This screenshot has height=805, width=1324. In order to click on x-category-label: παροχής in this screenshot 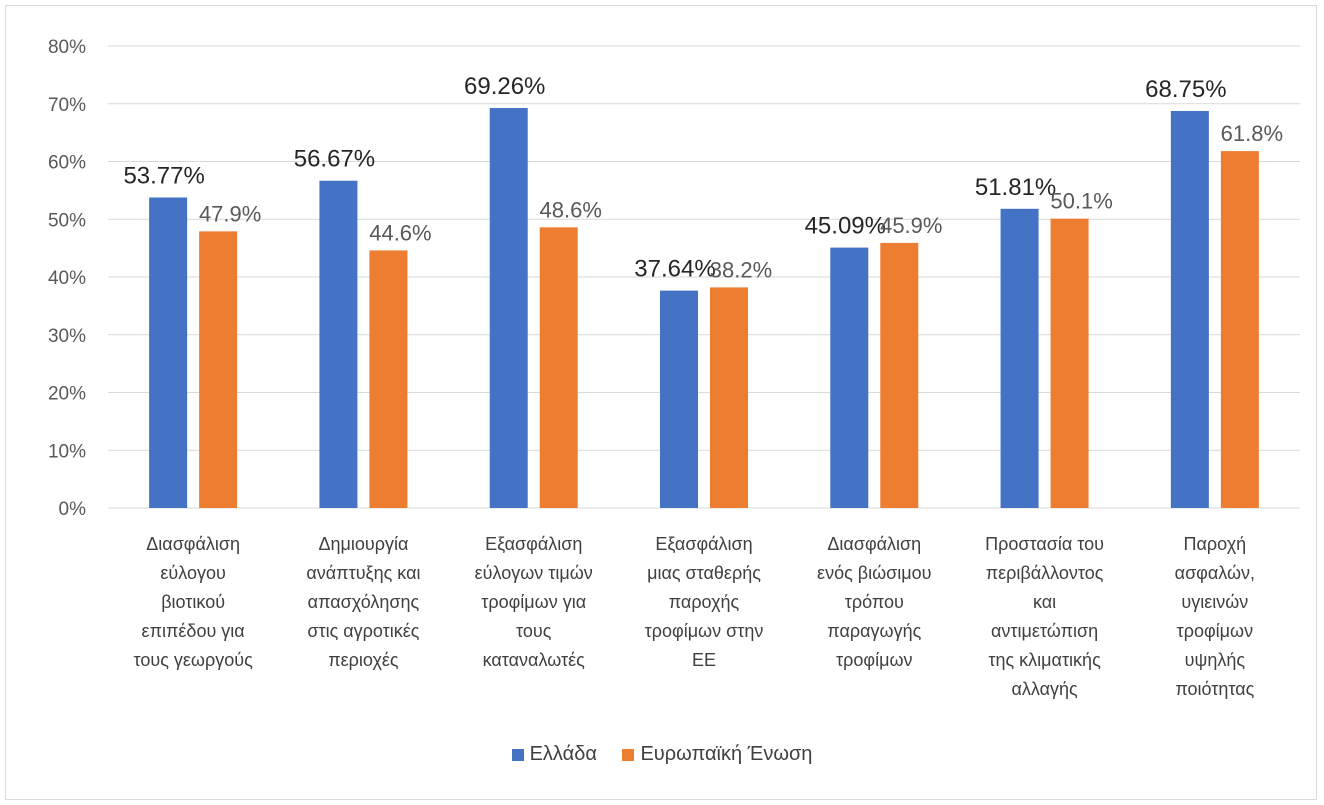, I will do `click(704, 602)`.